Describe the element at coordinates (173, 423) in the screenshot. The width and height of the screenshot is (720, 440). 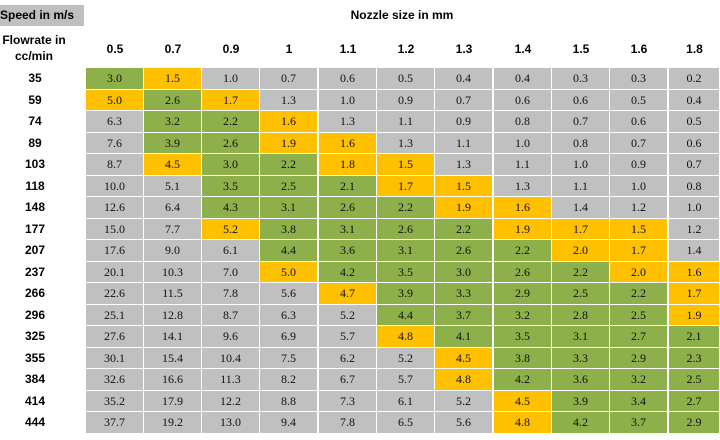
I see `table-cell: 19.2` at that location.